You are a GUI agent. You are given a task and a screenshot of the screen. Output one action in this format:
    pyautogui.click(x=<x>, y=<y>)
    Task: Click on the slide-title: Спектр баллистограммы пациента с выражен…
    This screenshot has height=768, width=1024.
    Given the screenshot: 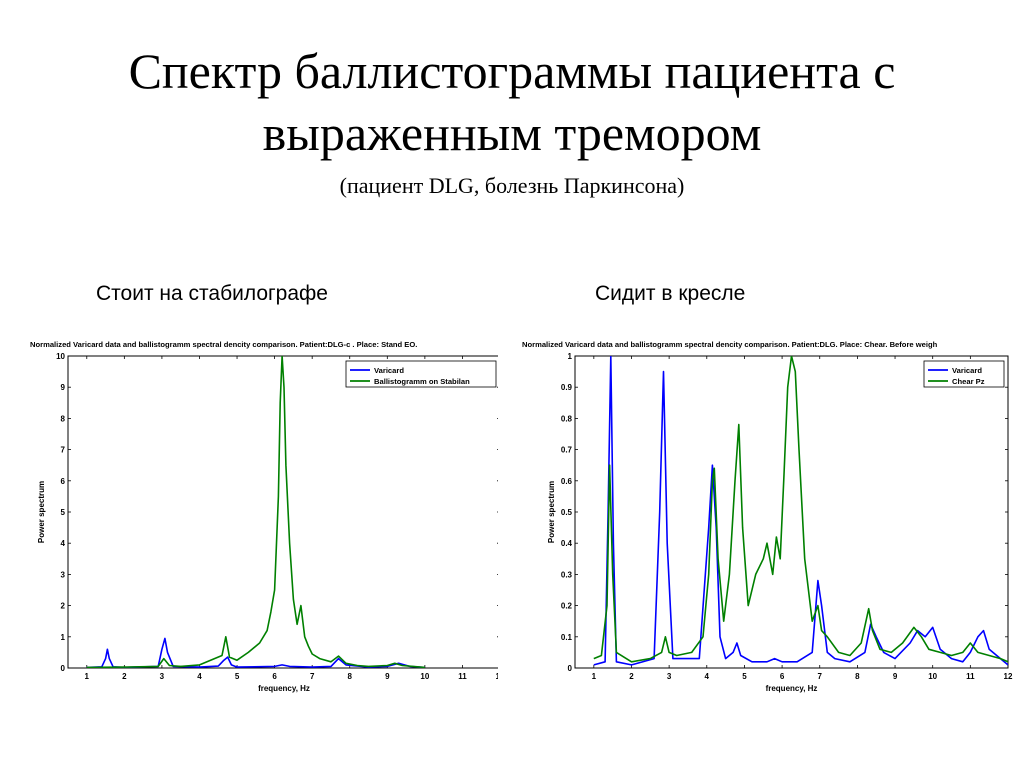 What is the action you would take?
    pyautogui.click(x=512, y=102)
    